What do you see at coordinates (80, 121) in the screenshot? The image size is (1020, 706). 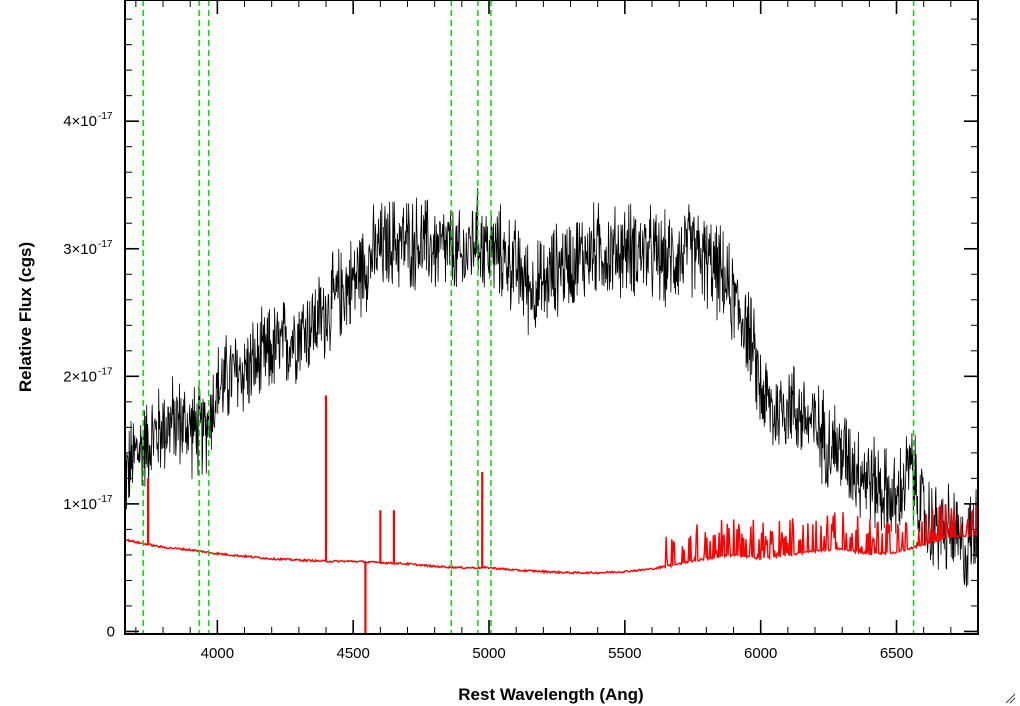 I see `y-tick-label: 4×10` at bounding box center [80, 121].